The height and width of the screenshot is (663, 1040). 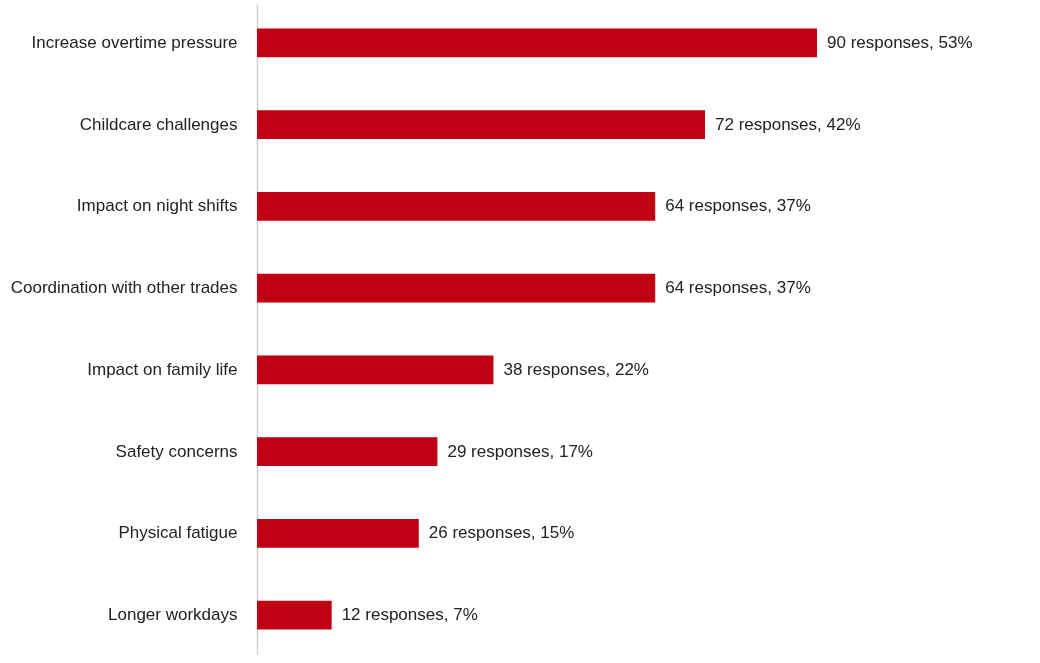 What do you see at coordinates (576, 369) in the screenshot?
I see `data-label: 38 responses, 22%` at bounding box center [576, 369].